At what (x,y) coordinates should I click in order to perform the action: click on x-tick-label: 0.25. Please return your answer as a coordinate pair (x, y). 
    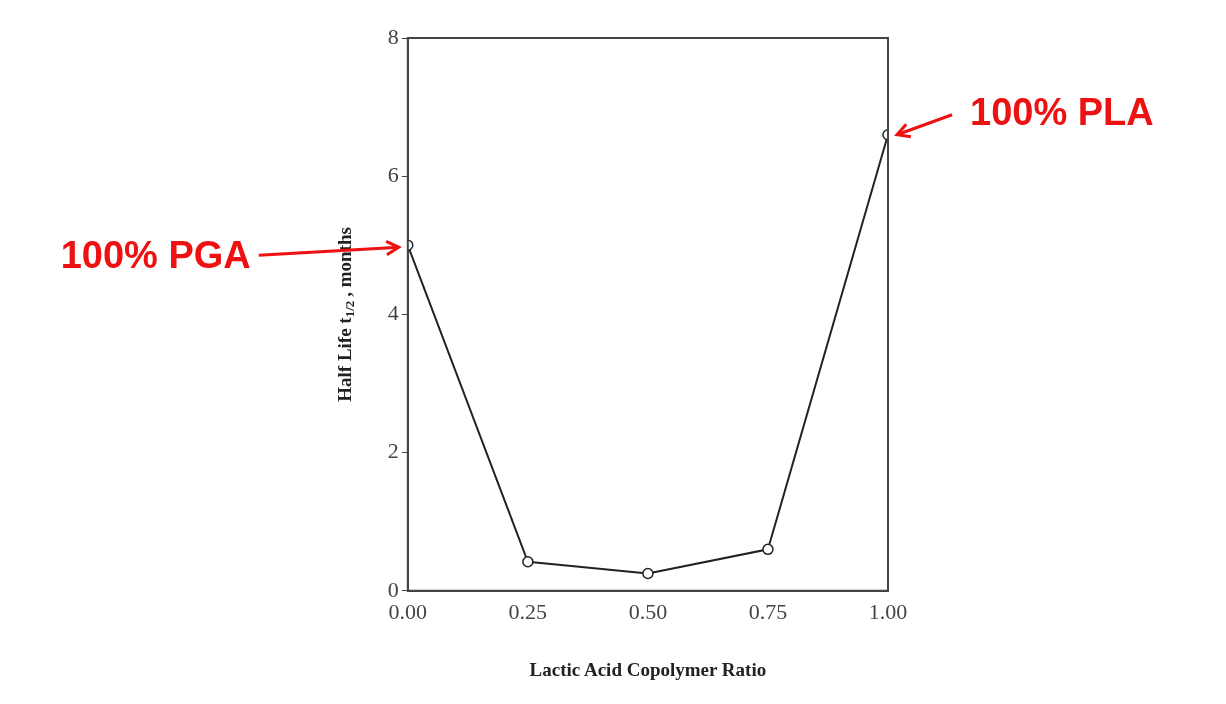
    Looking at the image, I should click on (528, 611).